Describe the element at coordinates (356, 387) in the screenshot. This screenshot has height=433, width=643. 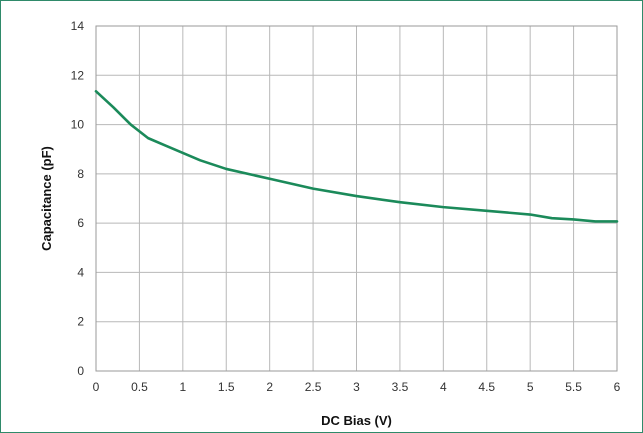
I see `x-tick-label: 3` at that location.